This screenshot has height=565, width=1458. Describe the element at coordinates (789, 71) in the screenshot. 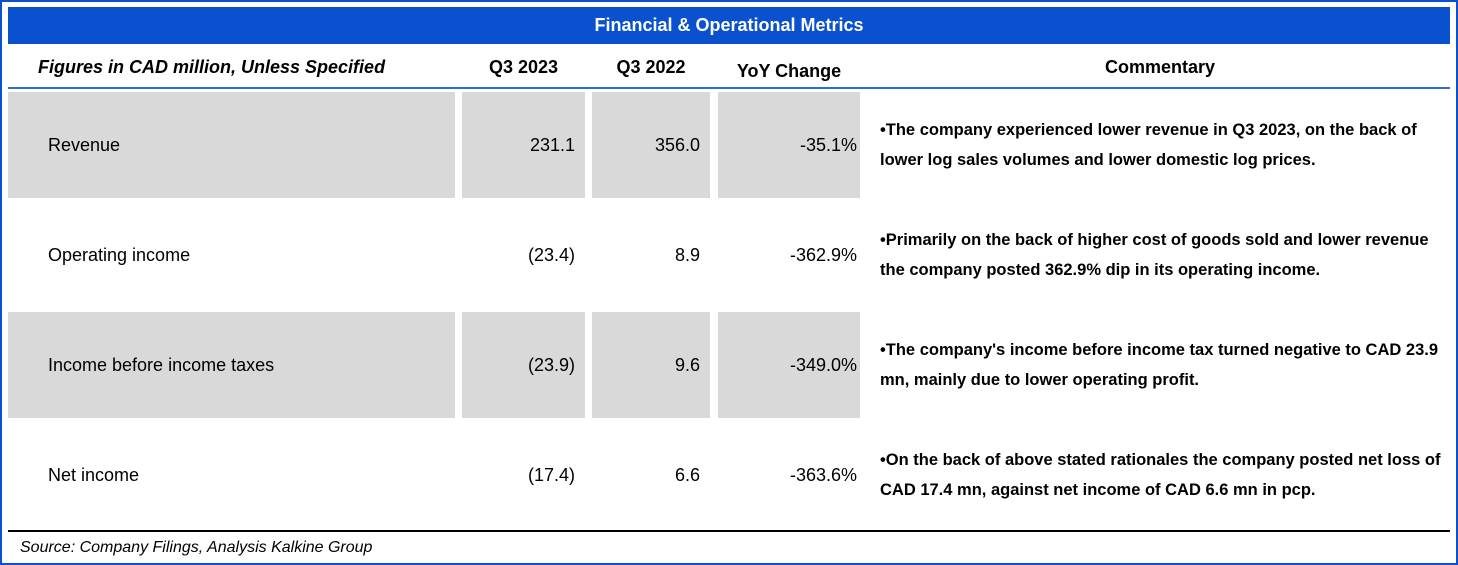

I see `header-yoy-change: YoY Change` at that location.